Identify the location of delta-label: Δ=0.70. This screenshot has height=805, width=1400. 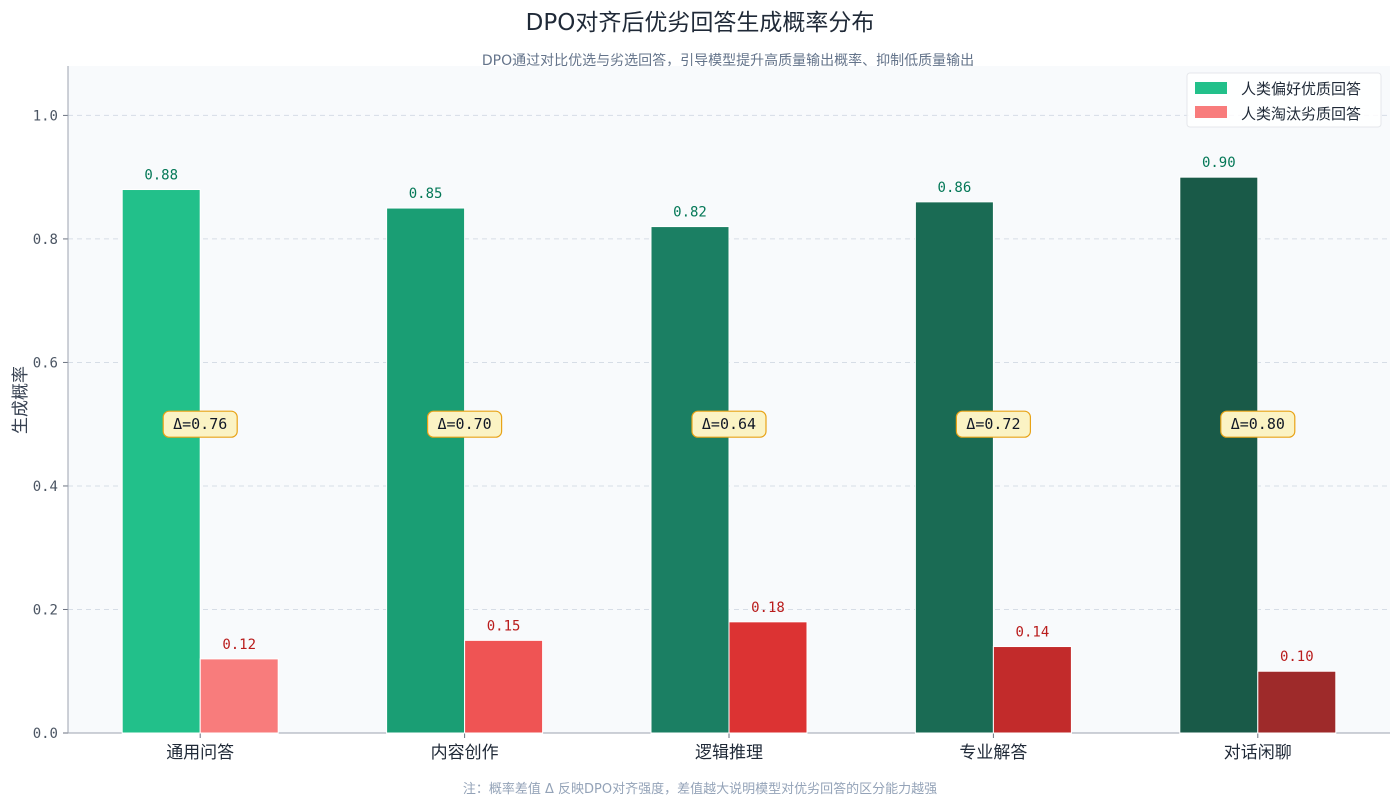
(465, 424).